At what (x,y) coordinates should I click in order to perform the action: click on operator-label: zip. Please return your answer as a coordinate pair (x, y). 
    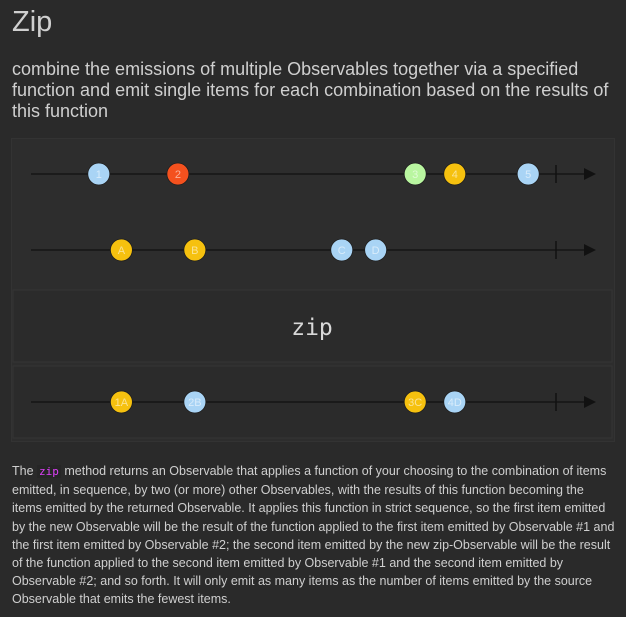
    Looking at the image, I should click on (312, 328).